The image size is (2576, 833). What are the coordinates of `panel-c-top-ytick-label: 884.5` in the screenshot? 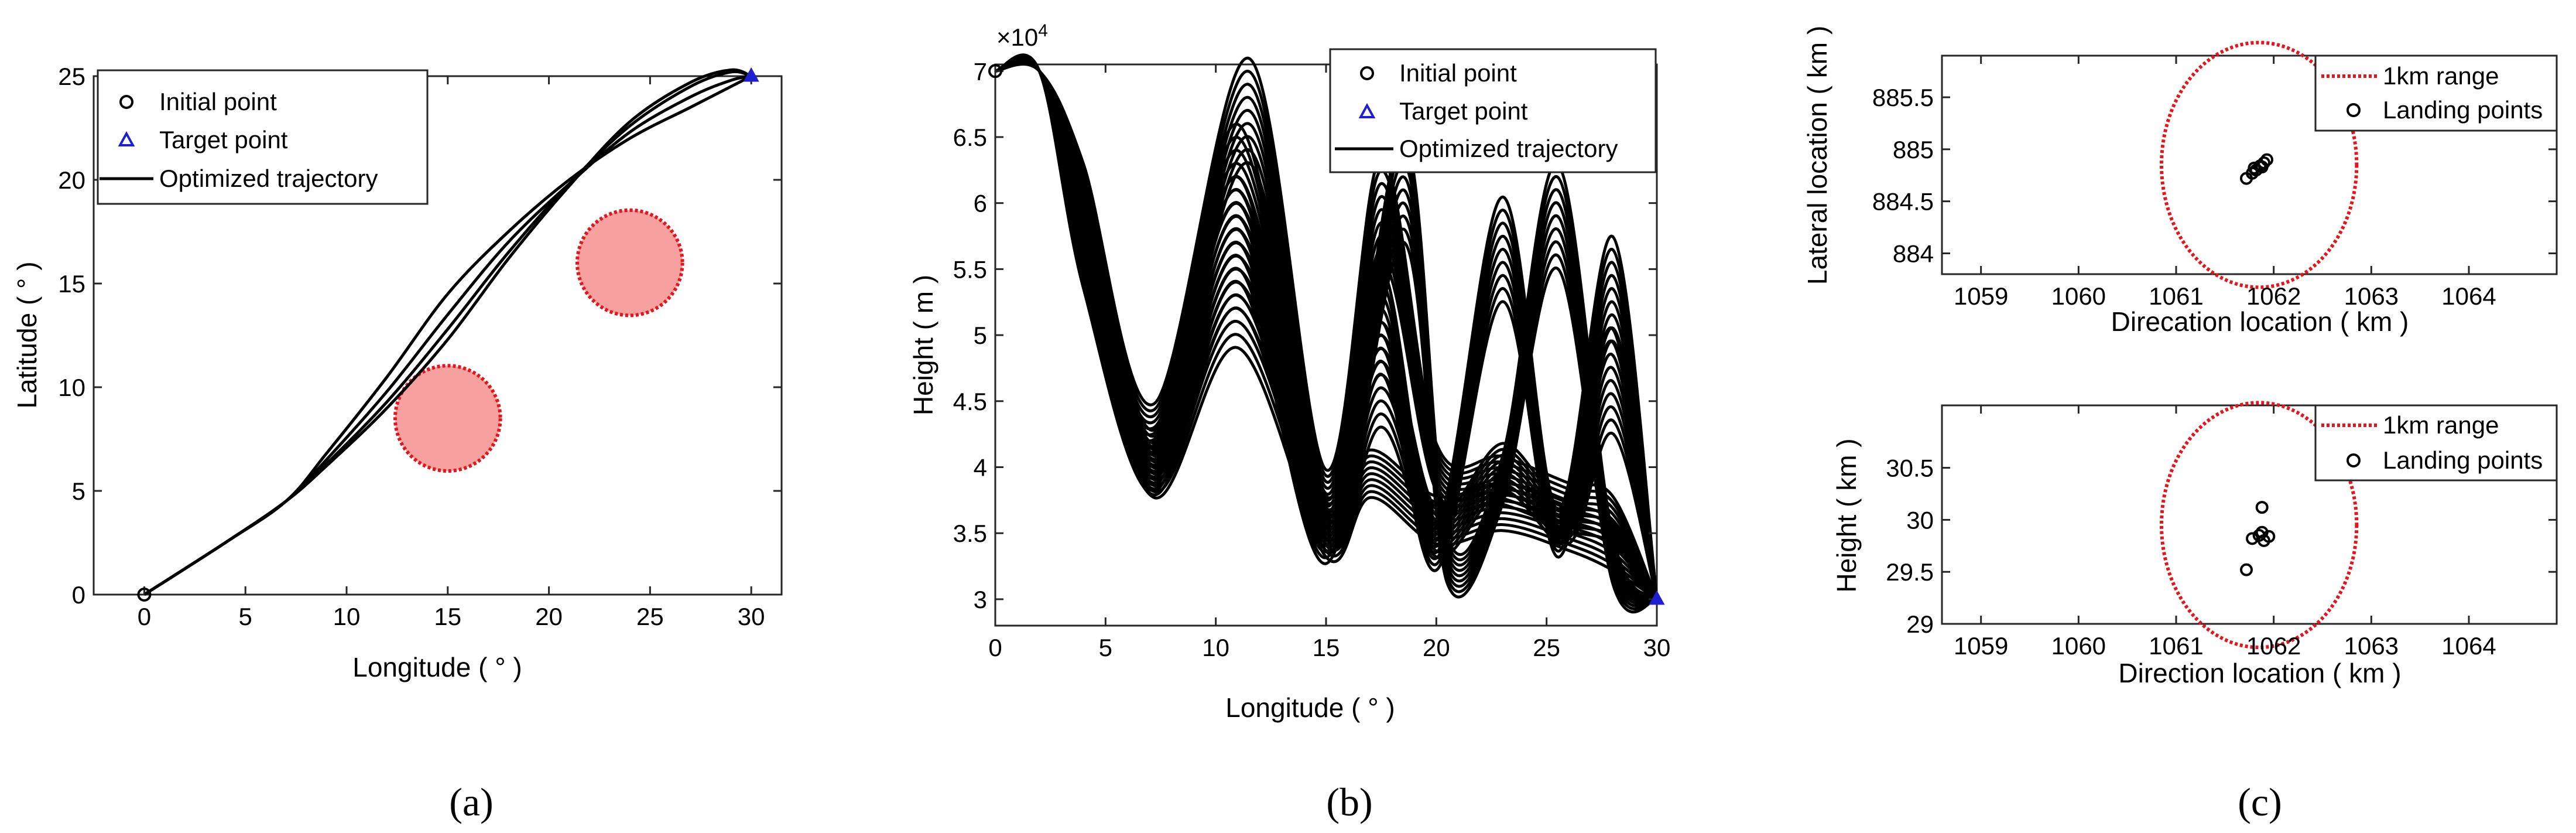 It's located at (1903, 202).